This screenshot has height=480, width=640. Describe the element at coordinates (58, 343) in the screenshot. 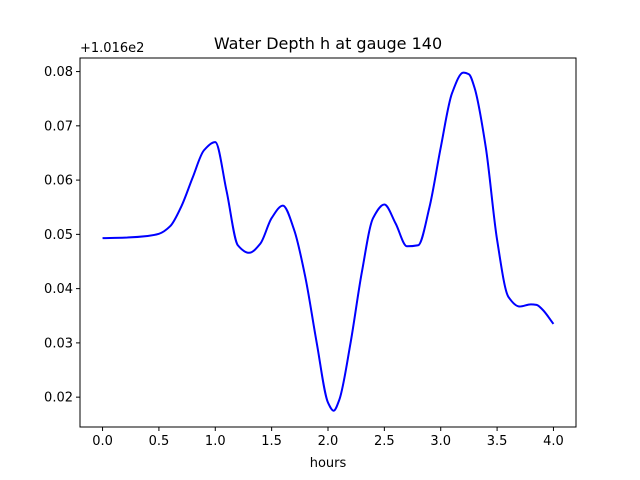

I see `y-tick-label: 0.03` at that location.